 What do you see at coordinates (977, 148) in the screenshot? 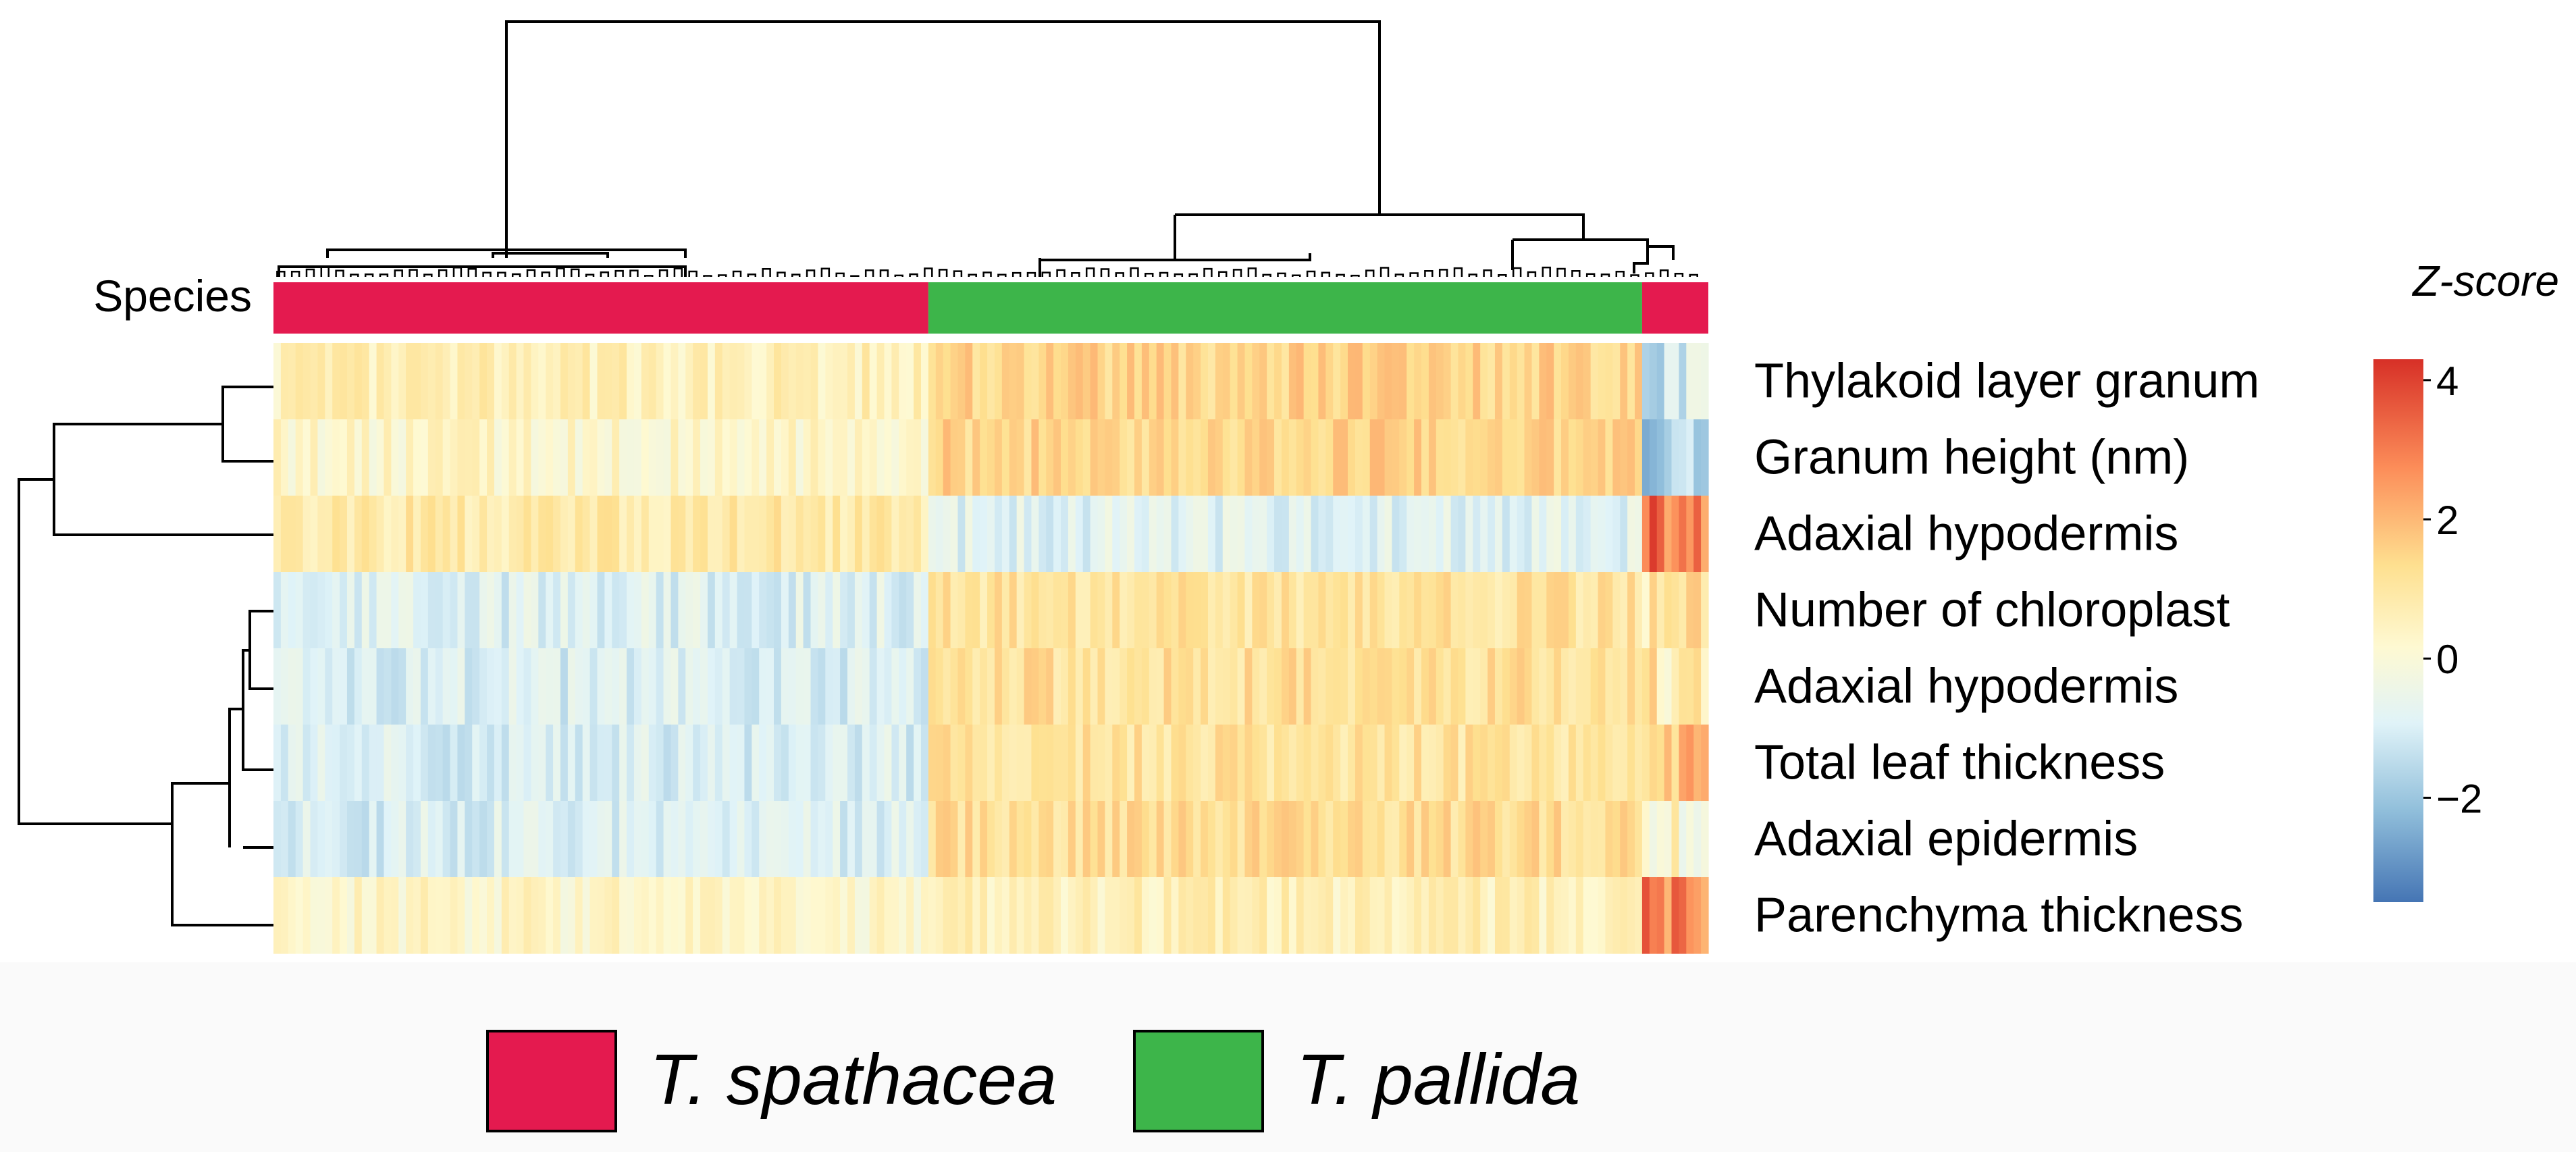
I see `column-dendrogram` at bounding box center [977, 148].